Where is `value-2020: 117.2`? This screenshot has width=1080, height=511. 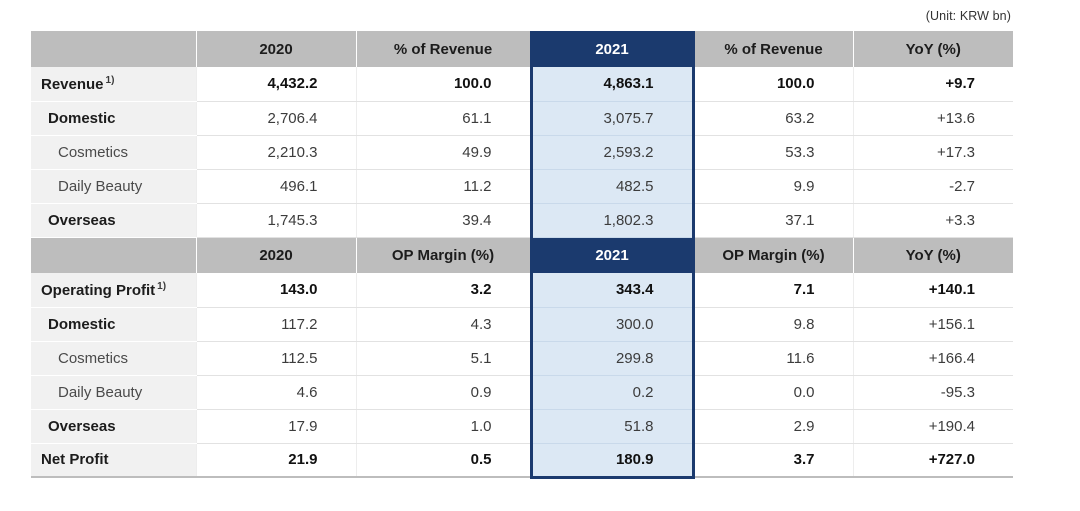 value-2020: 117.2 is located at coordinates (275, 324).